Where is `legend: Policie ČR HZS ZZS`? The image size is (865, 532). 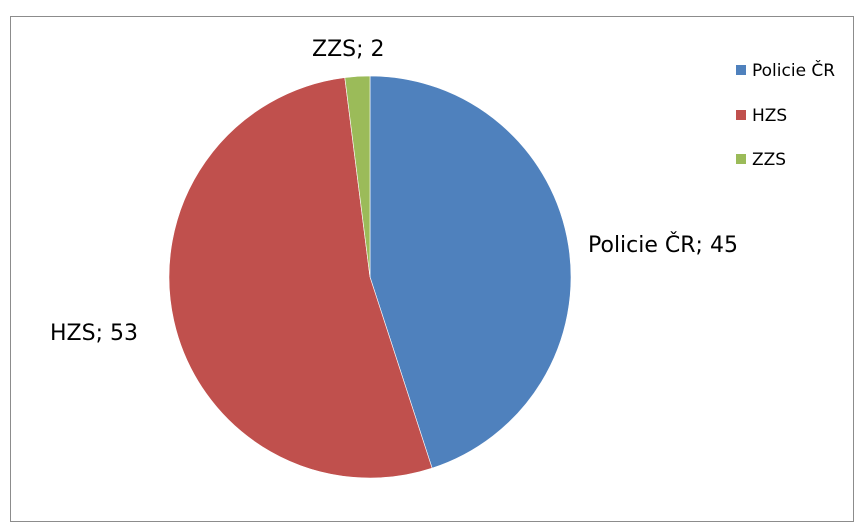 legend: Policie ČR HZS ZZS is located at coordinates (785, 114).